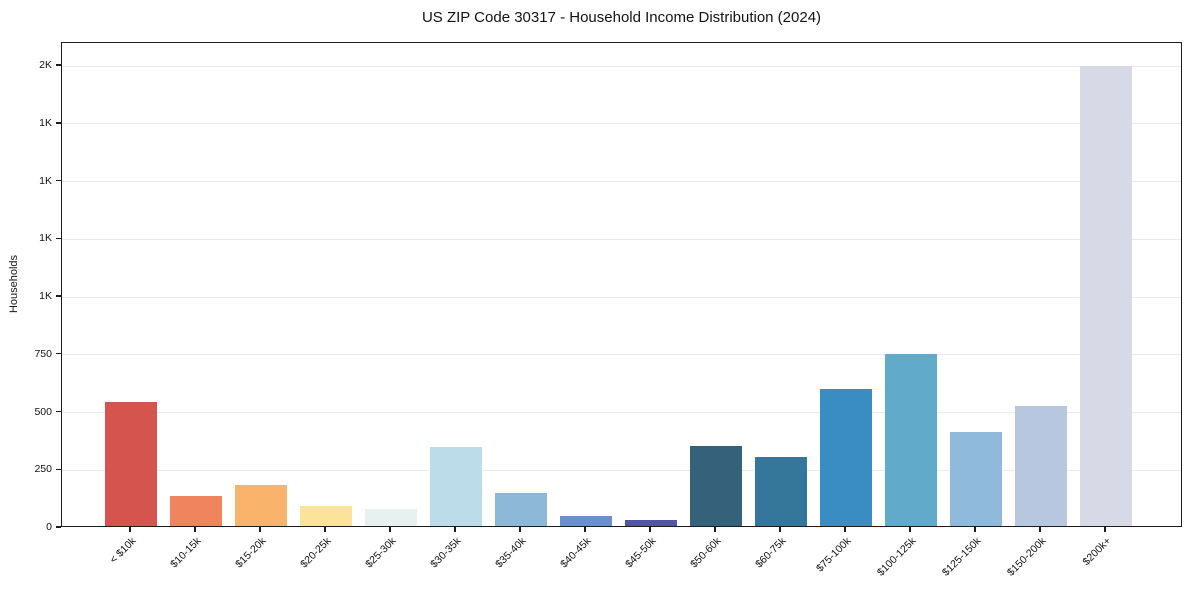 The height and width of the screenshot is (590, 1189). Describe the element at coordinates (456, 486) in the screenshot. I see `bar-$30-35k` at that location.